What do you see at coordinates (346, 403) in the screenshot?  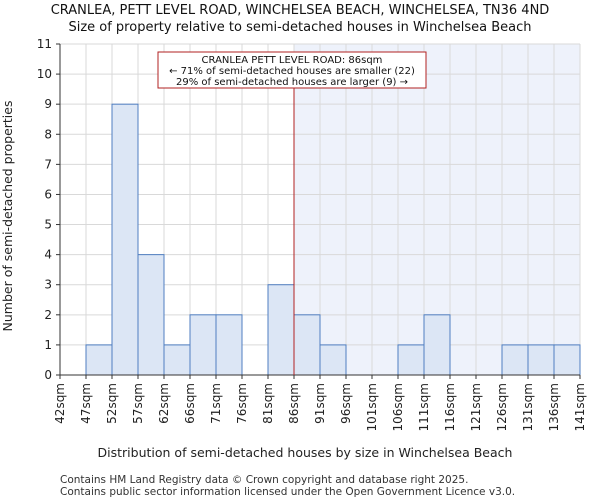 I see `x-tick-label: 96sqm` at bounding box center [346, 403].